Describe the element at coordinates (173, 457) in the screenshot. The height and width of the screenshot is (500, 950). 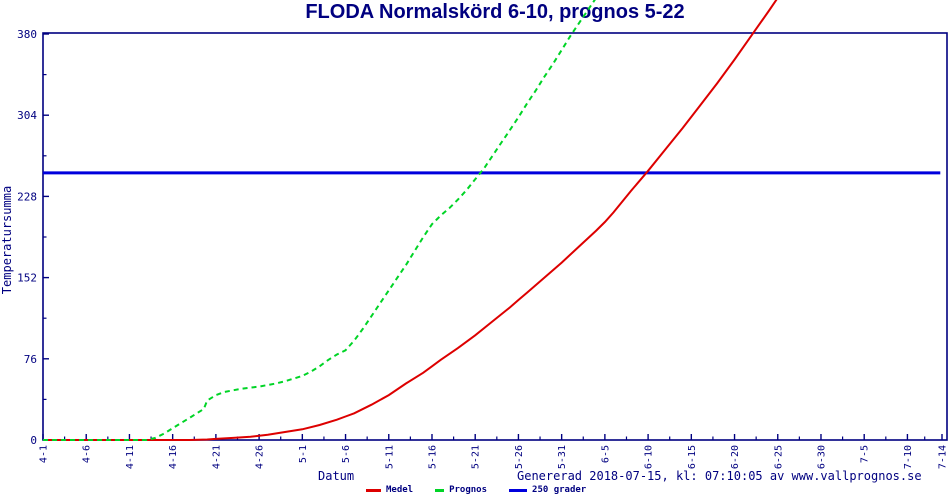
I see `x-tick-label: 4-16` at that location.